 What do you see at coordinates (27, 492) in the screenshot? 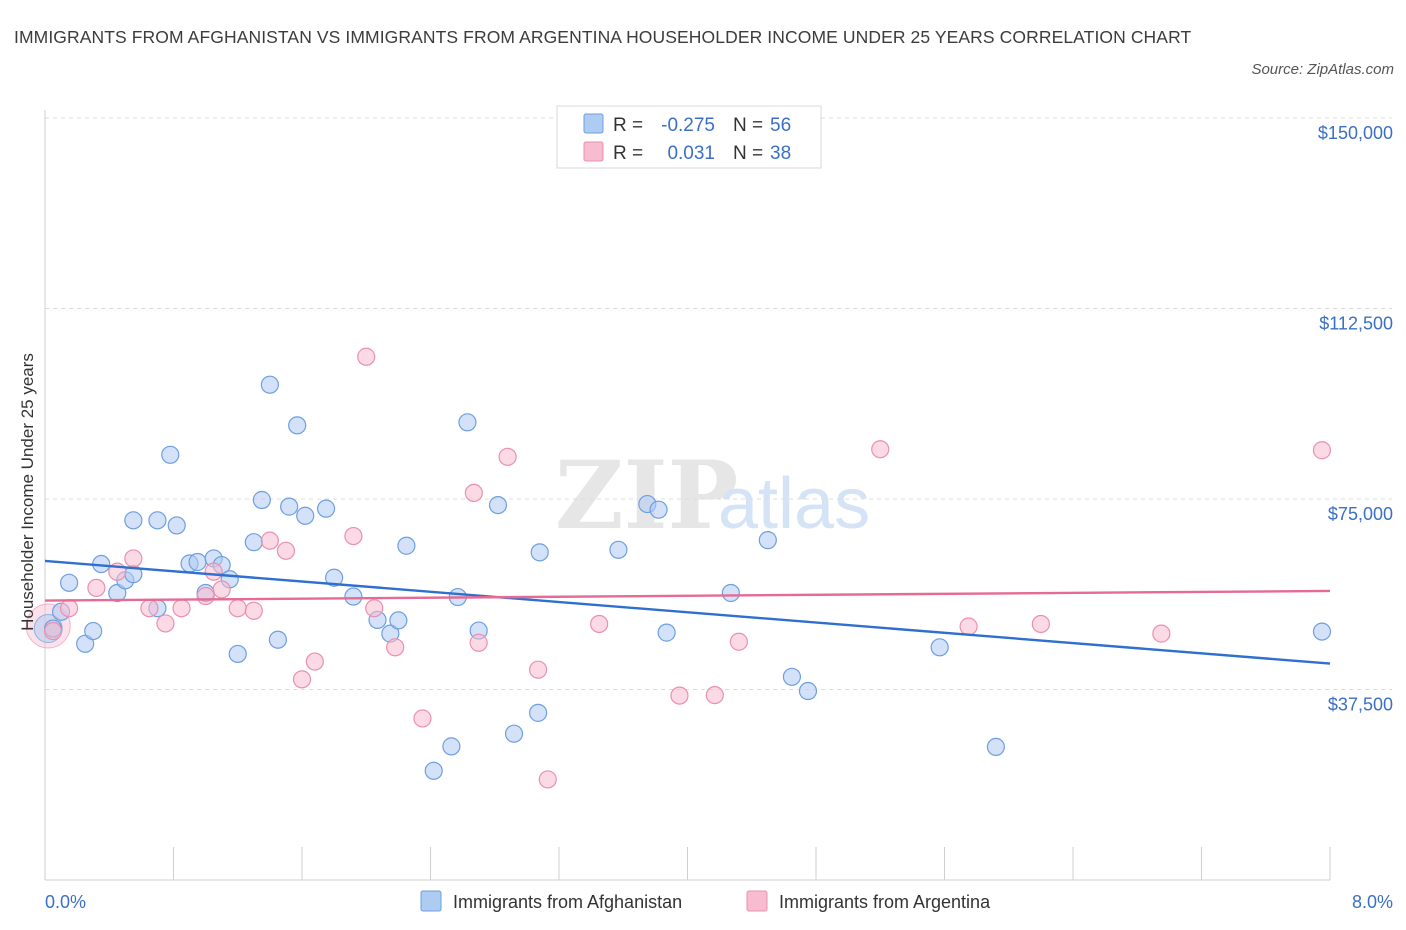
I see `y-axis-title: Householder Income Under 25 years` at bounding box center [27, 492].